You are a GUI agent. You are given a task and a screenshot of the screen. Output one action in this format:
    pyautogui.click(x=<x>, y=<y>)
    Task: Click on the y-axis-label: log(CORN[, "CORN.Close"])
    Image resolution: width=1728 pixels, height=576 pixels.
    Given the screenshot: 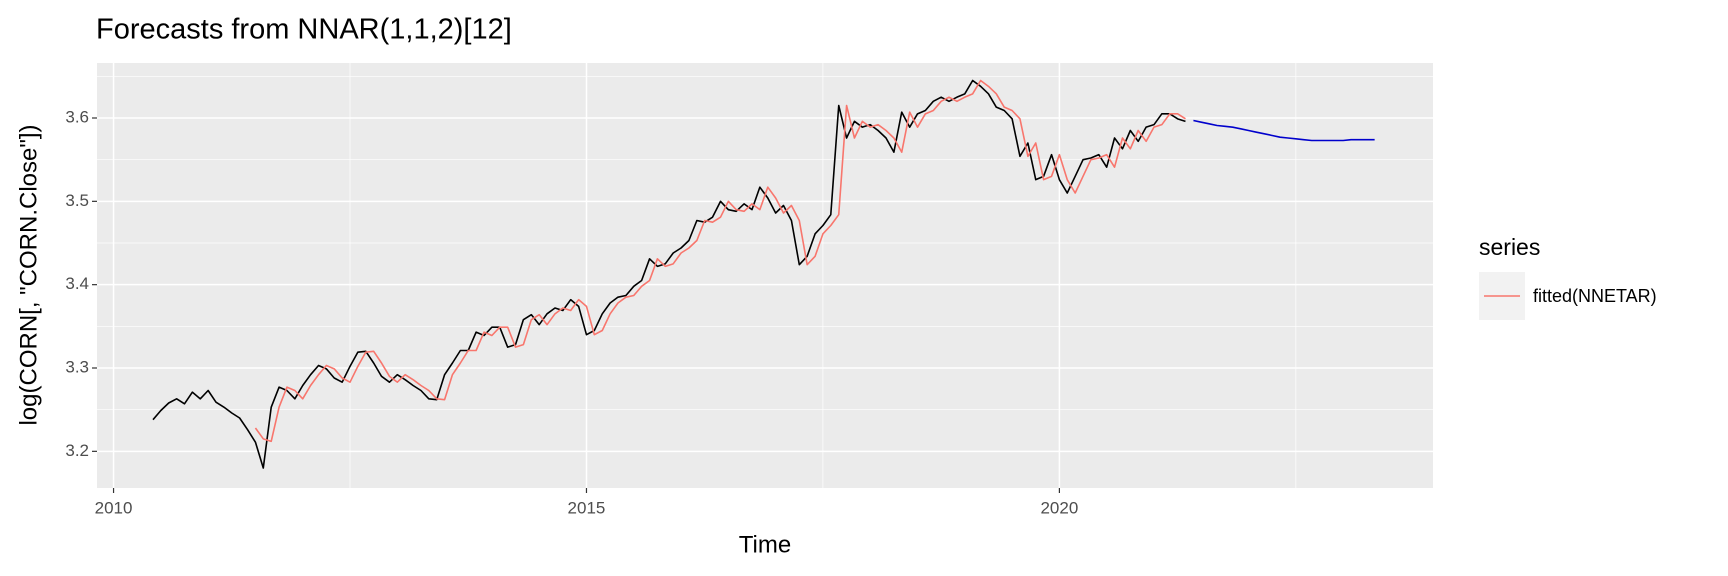 What is the action you would take?
    pyautogui.click(x=28, y=274)
    